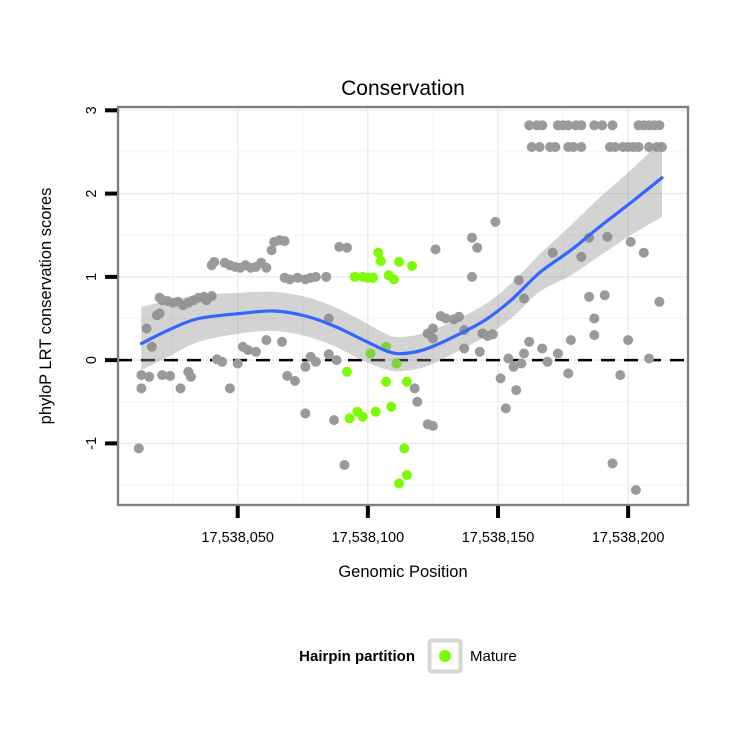  I want to click on x-axis-title: Genomic Position, so click(402, 572).